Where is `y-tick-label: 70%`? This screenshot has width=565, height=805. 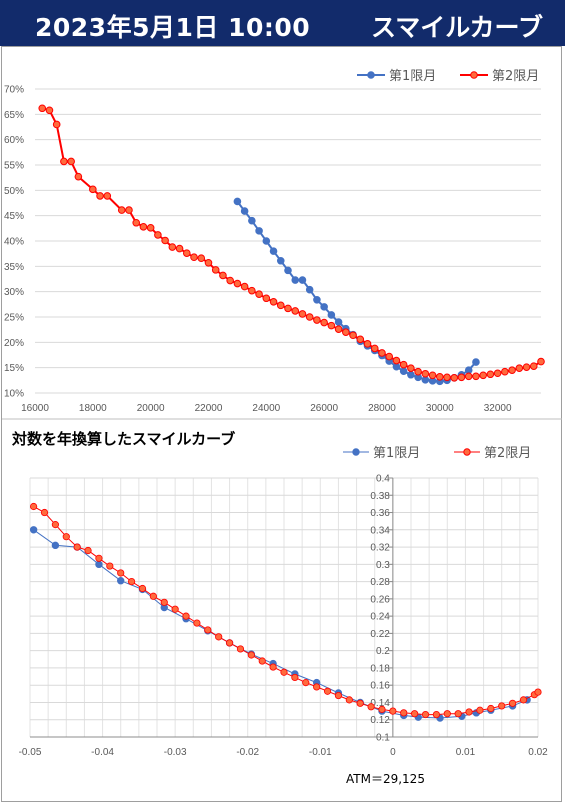
y-tick-label: 70% is located at coordinates (14, 90).